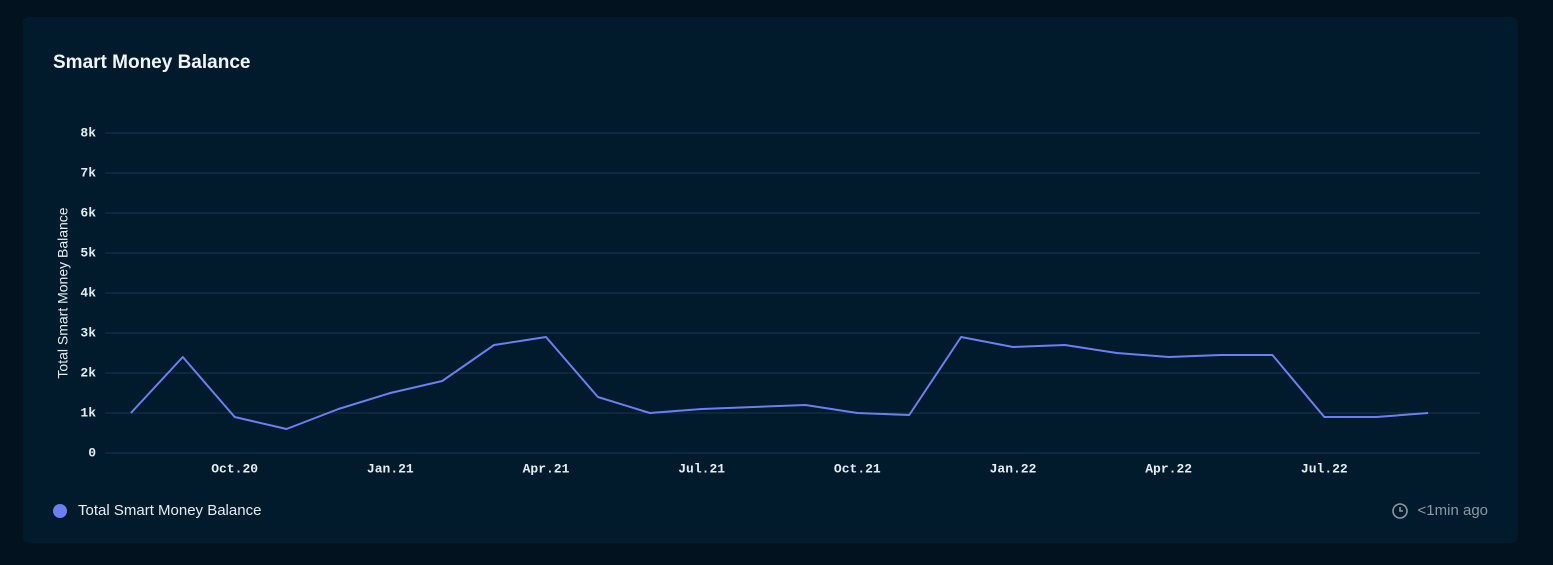  Describe the element at coordinates (88, 132) in the screenshot. I see `y-tick-label: 8k` at that location.